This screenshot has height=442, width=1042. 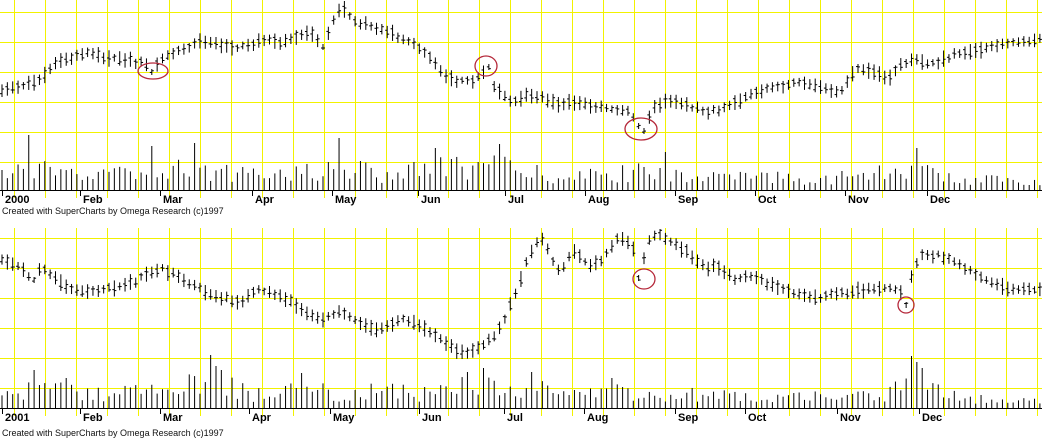 What do you see at coordinates (17, 200) in the screenshot?
I see `month-label: 2000` at bounding box center [17, 200].